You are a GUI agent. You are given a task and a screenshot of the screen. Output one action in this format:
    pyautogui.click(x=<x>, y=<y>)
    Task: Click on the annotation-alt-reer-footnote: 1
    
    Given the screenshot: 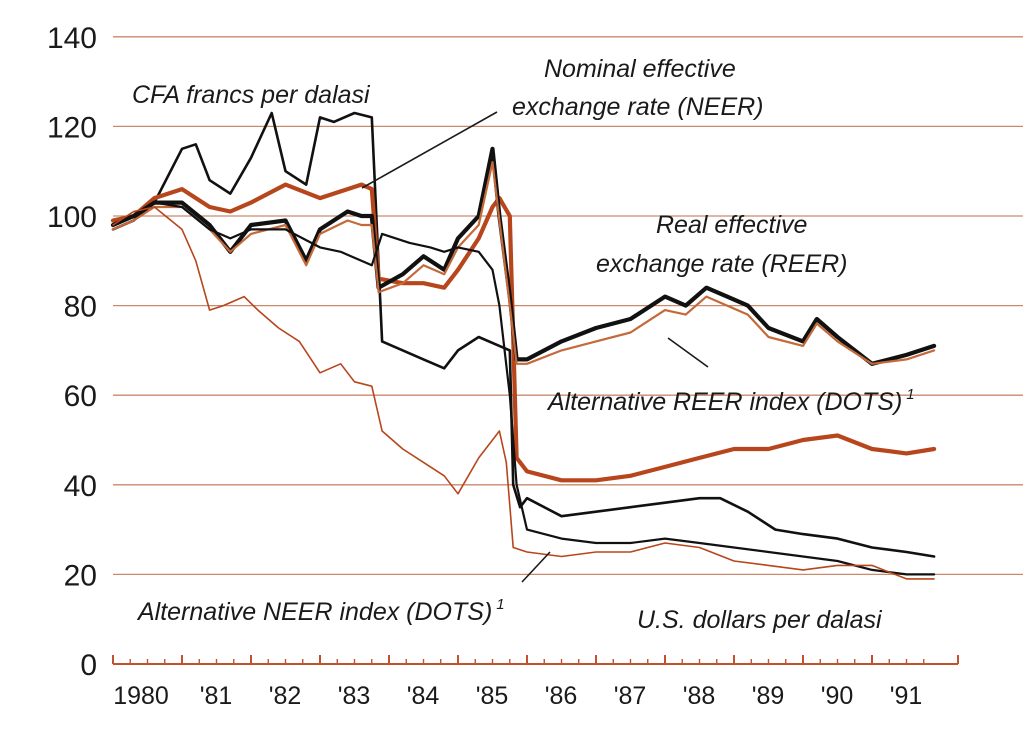 What is the action you would take?
    pyautogui.click(x=910, y=394)
    